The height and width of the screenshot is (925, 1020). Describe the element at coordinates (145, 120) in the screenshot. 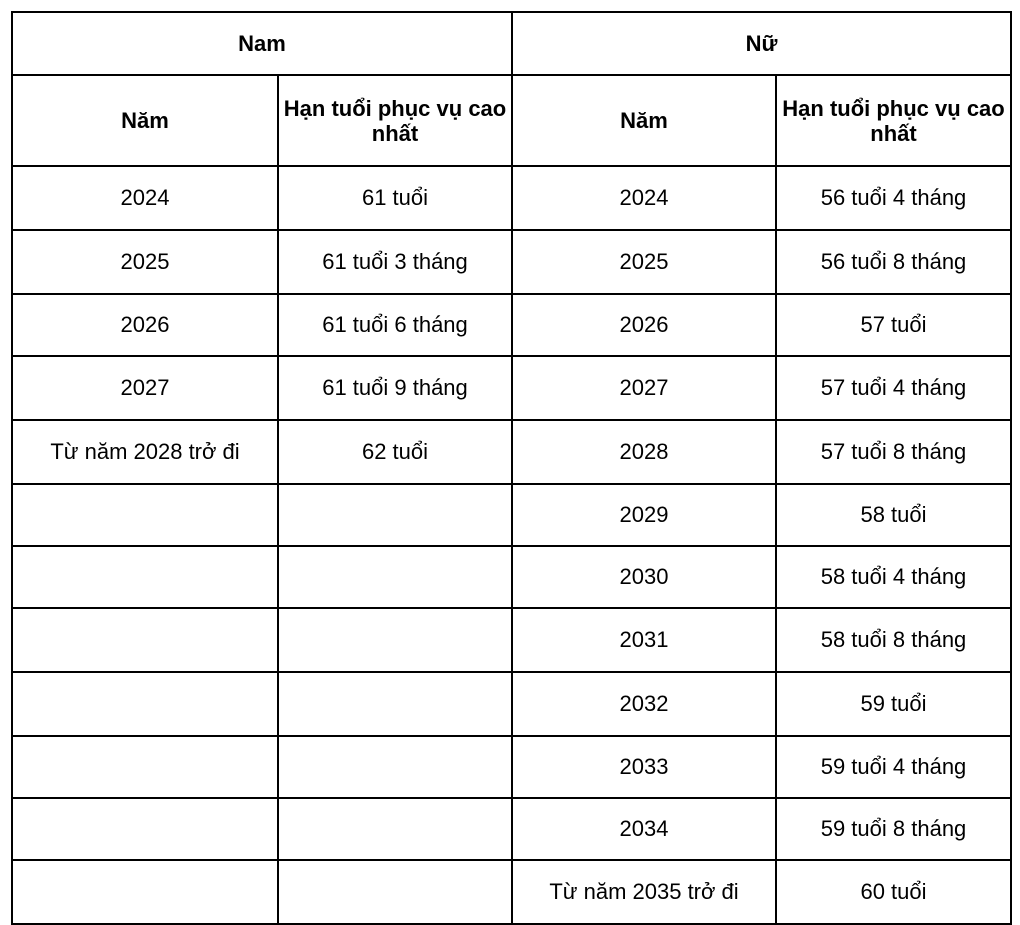

I see `column-header-male-year: Năm` at that location.